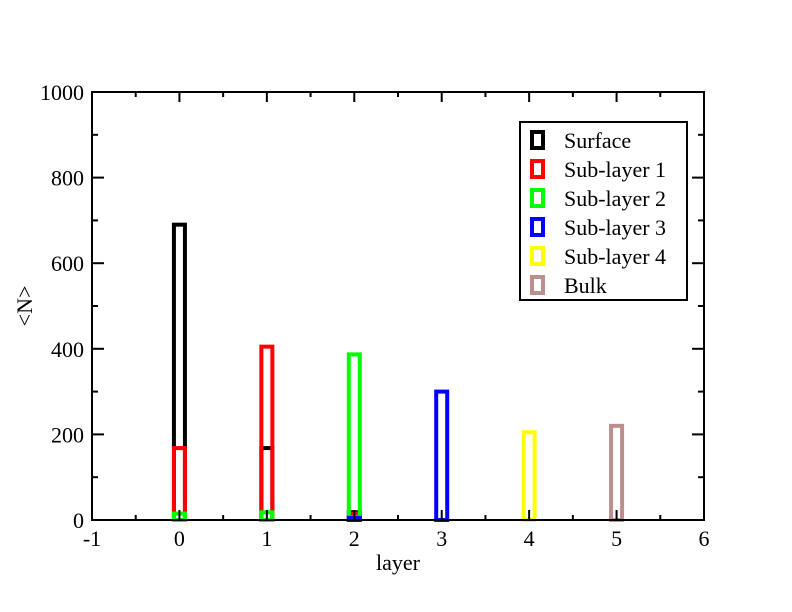  What do you see at coordinates (396, 538) in the screenshot?
I see `x-tick-labels: -1 0 1 2 3 4 5 6` at bounding box center [396, 538].